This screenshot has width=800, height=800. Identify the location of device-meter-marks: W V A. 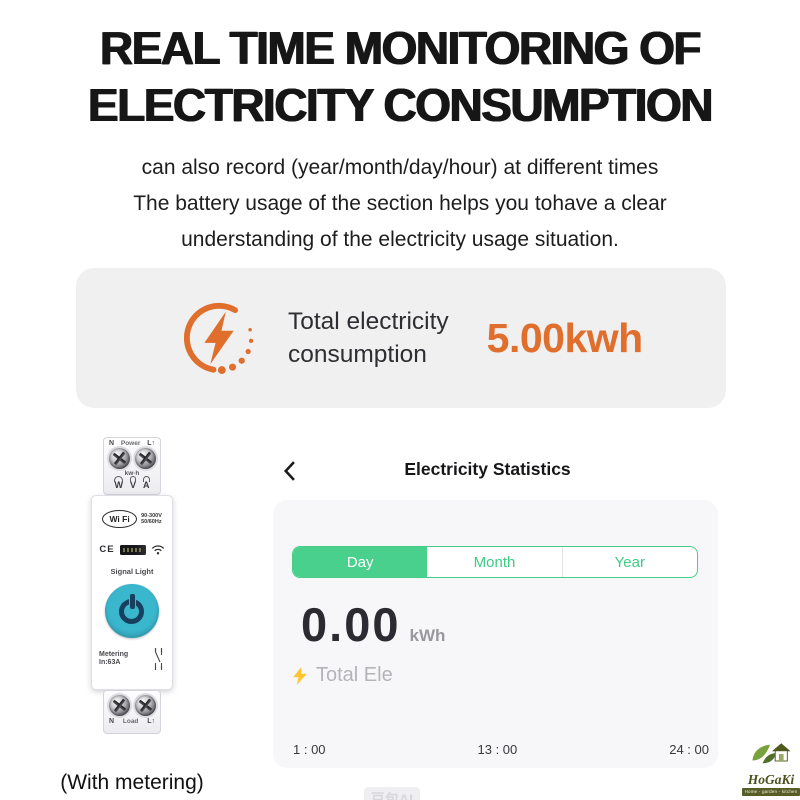
(132, 483).